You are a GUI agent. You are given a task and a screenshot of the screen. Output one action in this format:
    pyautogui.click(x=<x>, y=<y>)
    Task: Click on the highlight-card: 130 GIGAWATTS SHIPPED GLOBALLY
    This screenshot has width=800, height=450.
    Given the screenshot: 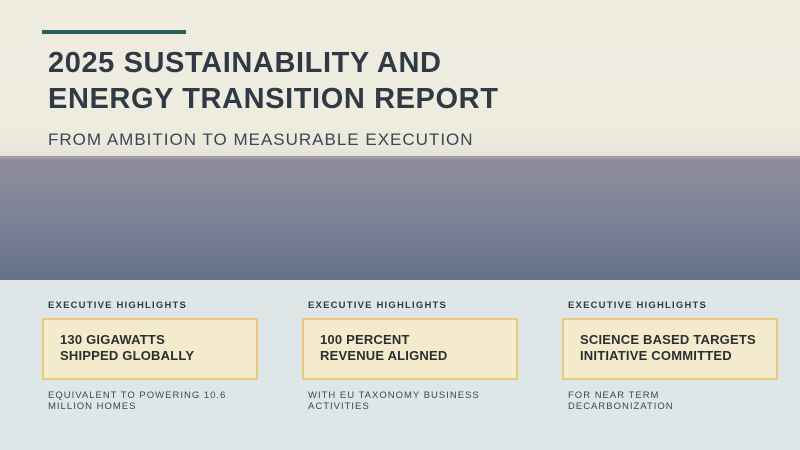 What is the action you would take?
    pyautogui.click(x=150, y=349)
    